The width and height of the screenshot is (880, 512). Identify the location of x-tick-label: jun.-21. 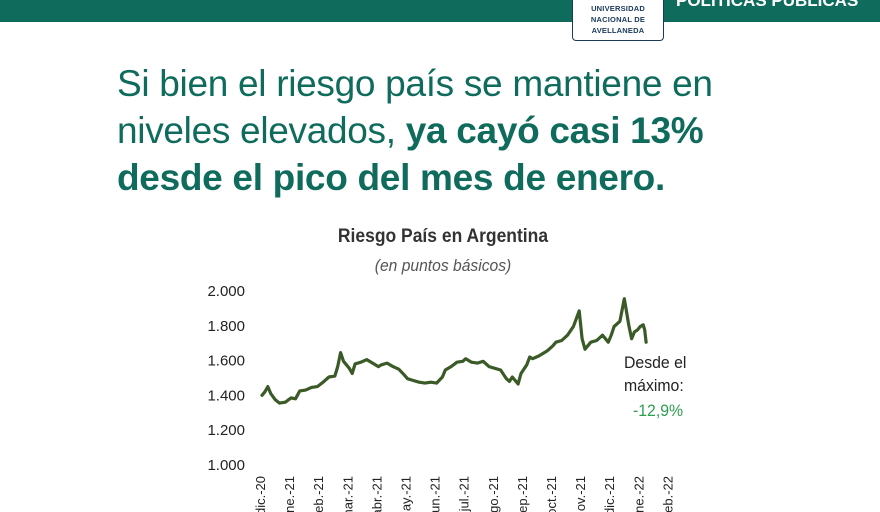
(435, 494).